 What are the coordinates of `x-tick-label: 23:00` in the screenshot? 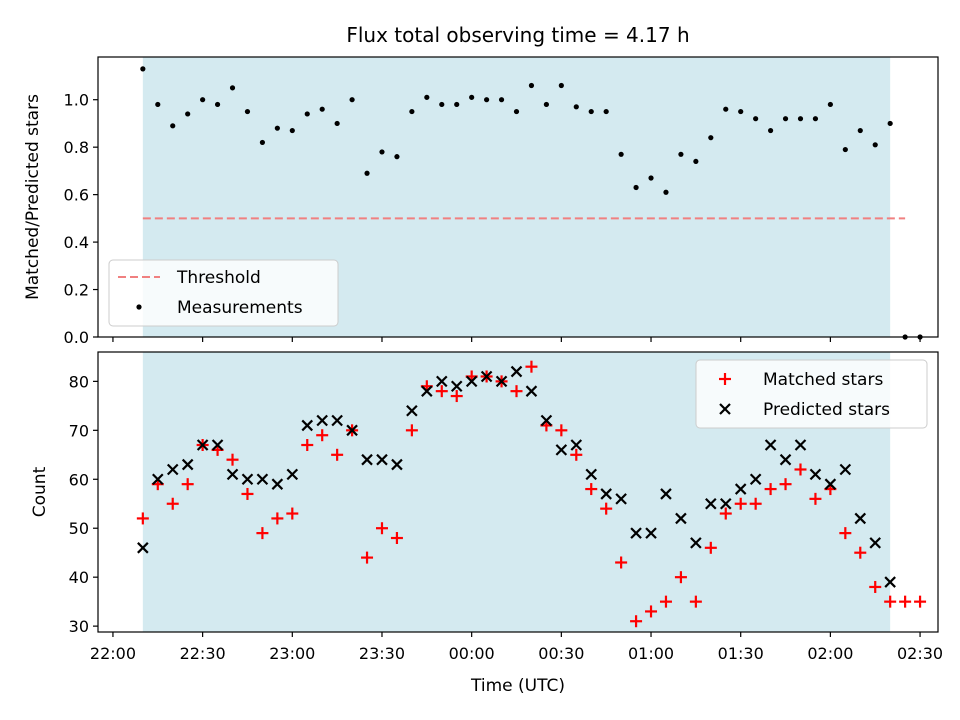 It's located at (292, 653).